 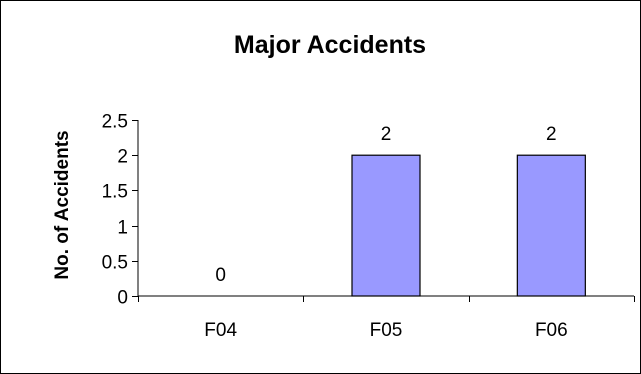 I want to click on x-tick-label: F05, so click(x=386, y=330).